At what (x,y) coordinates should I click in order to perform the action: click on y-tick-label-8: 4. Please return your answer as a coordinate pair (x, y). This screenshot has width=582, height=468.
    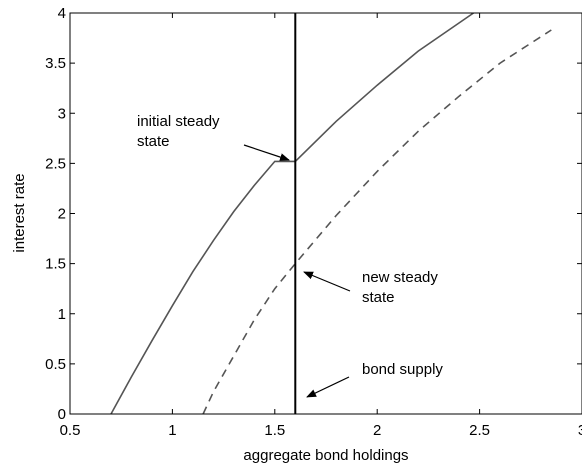
    Looking at the image, I should click on (62, 13).